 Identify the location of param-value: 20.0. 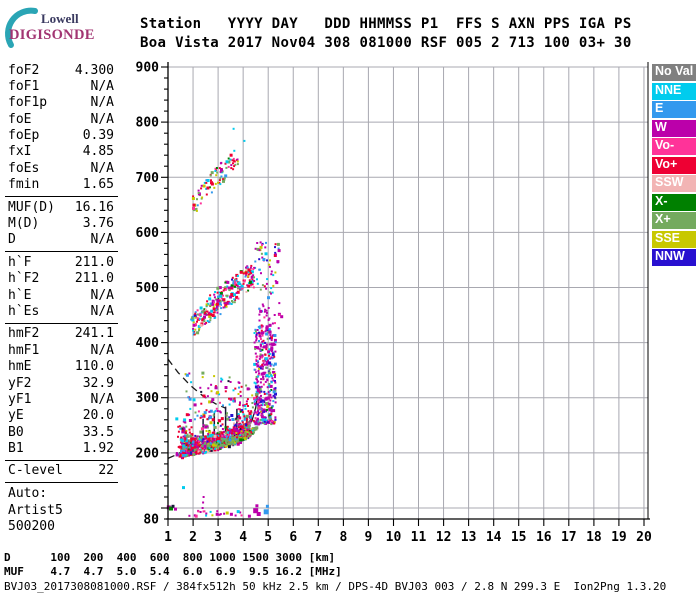
(98, 416).